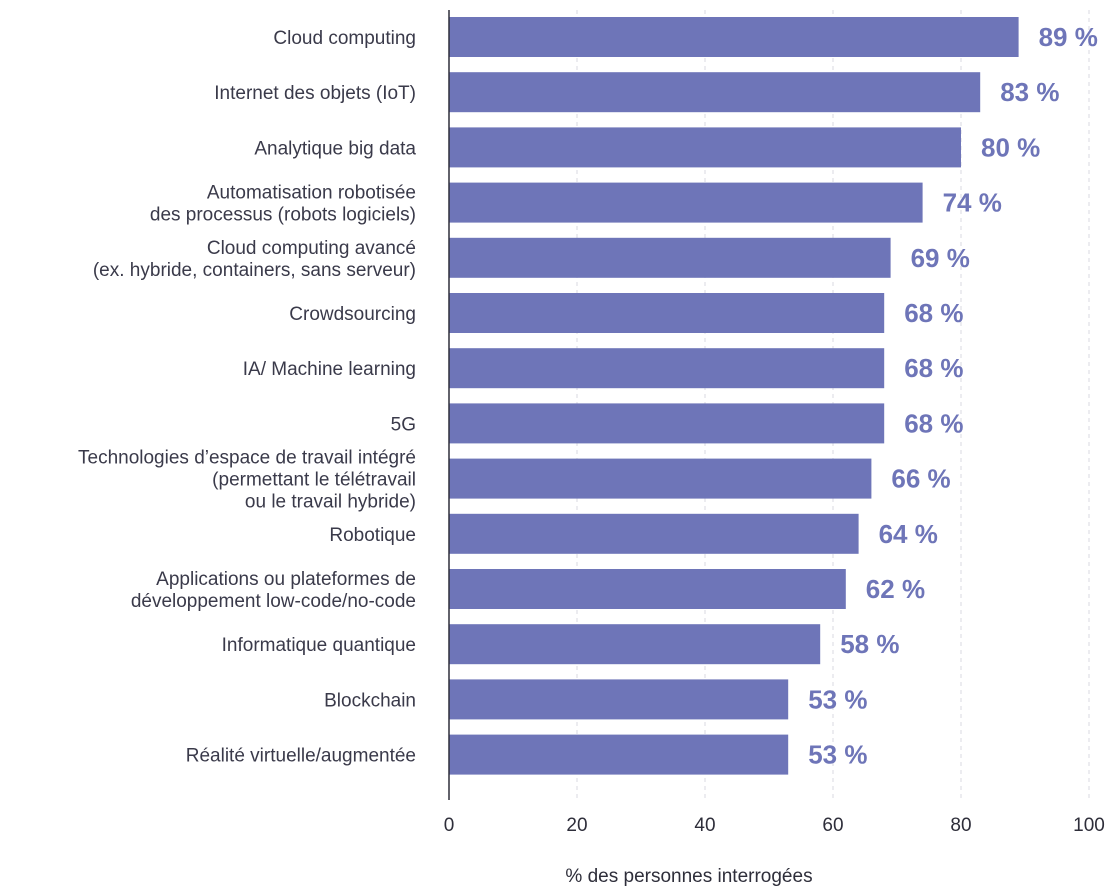 Image resolution: width=1106 pixels, height=887 pixels. I want to click on category-label-line: Réalité virtuelle/augmentée, so click(301, 756).